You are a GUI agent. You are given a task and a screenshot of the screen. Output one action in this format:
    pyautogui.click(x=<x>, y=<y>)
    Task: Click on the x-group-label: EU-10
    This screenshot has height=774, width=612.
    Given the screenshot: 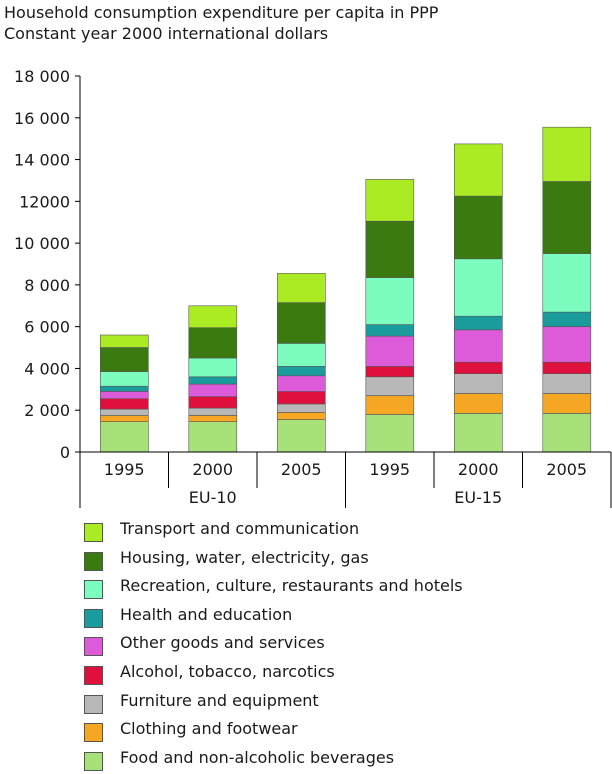 What is the action you would take?
    pyautogui.click(x=213, y=497)
    